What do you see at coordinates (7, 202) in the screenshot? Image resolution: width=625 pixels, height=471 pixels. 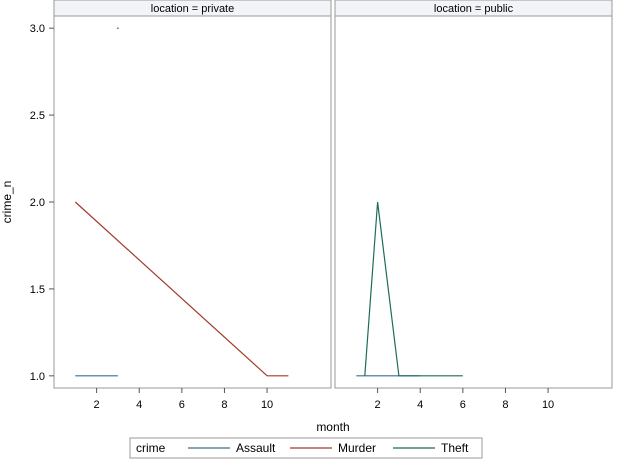 I see `y-axis-label: crime_n` at bounding box center [7, 202].